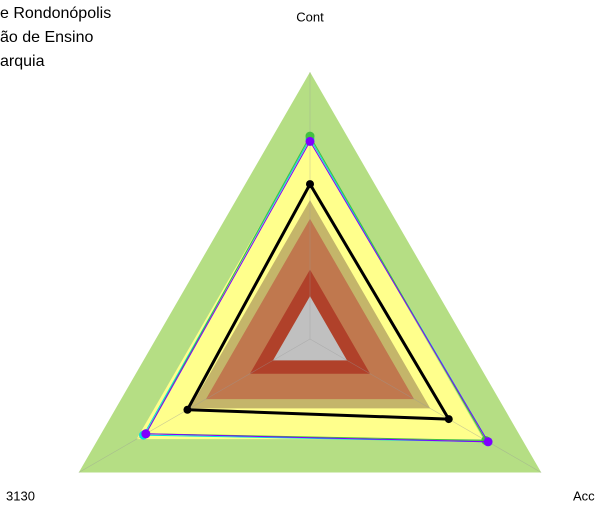 The width and height of the screenshot is (604, 514). Describe the element at coordinates (55, 13) in the screenshot. I see `title-line: e Rondonópolis` at that location.